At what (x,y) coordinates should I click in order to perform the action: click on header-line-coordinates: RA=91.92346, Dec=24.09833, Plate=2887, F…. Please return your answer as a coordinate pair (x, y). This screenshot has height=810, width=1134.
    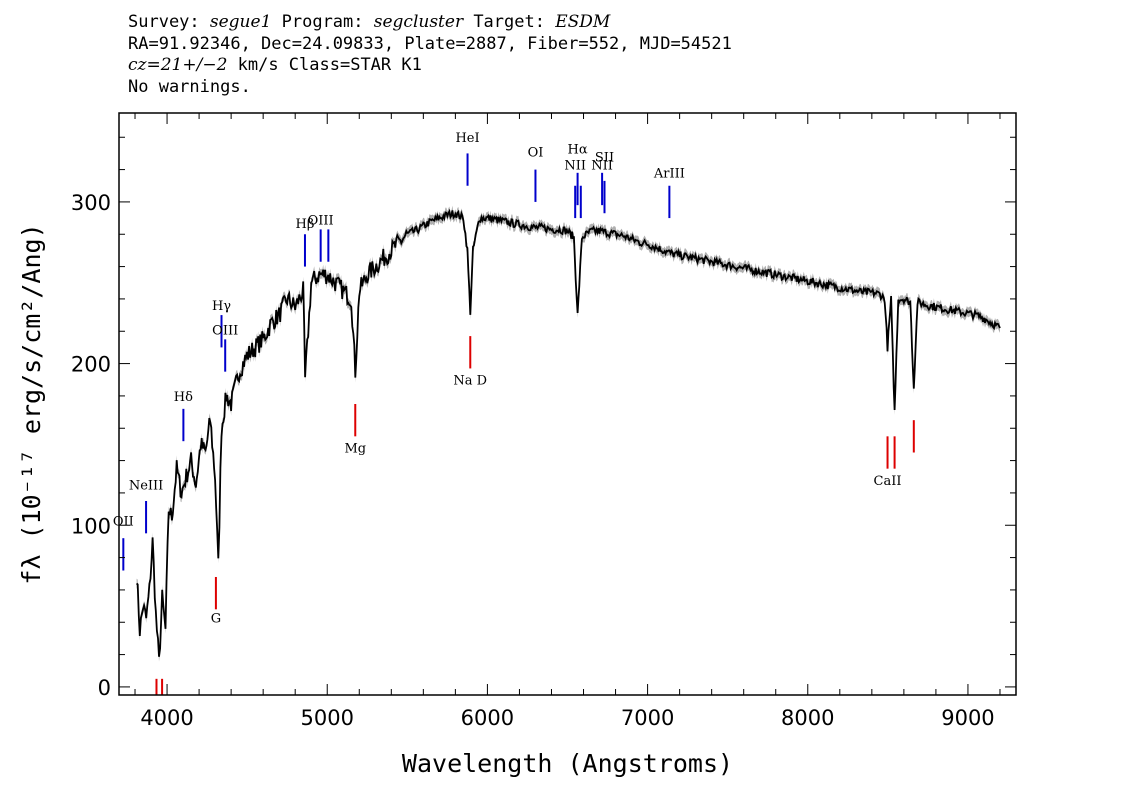
    Looking at the image, I should click on (430, 43).